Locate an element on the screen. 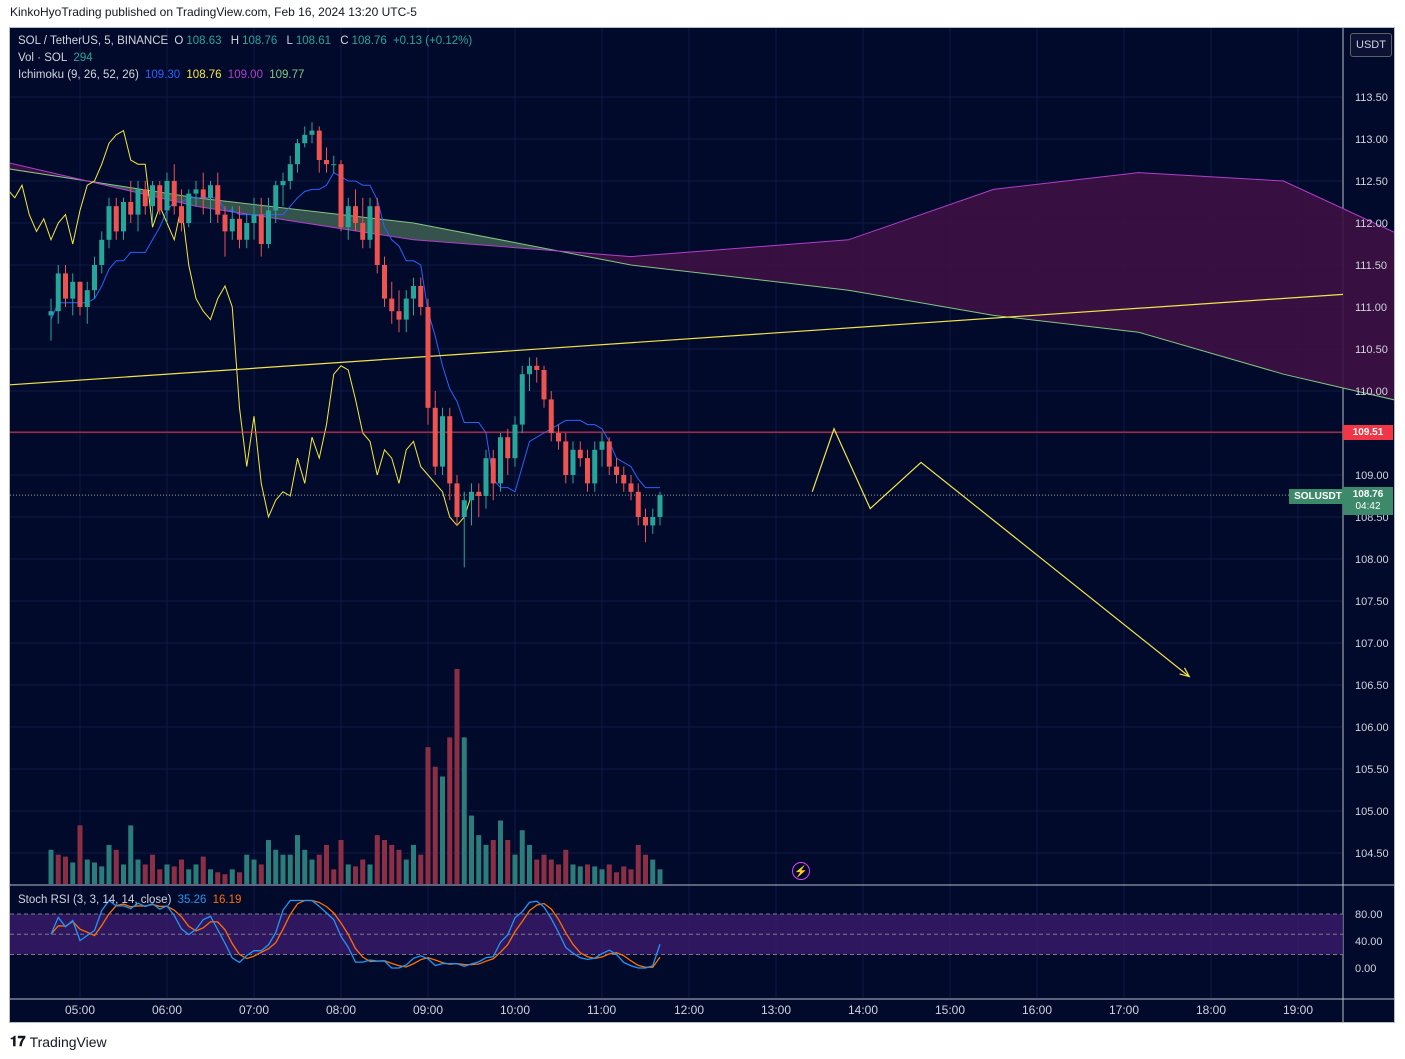 Image resolution: width=1405 pixels, height=1059 pixels. legend-symbol: SOL / TetherUS, 5, BINANCE is located at coordinates (93, 41).